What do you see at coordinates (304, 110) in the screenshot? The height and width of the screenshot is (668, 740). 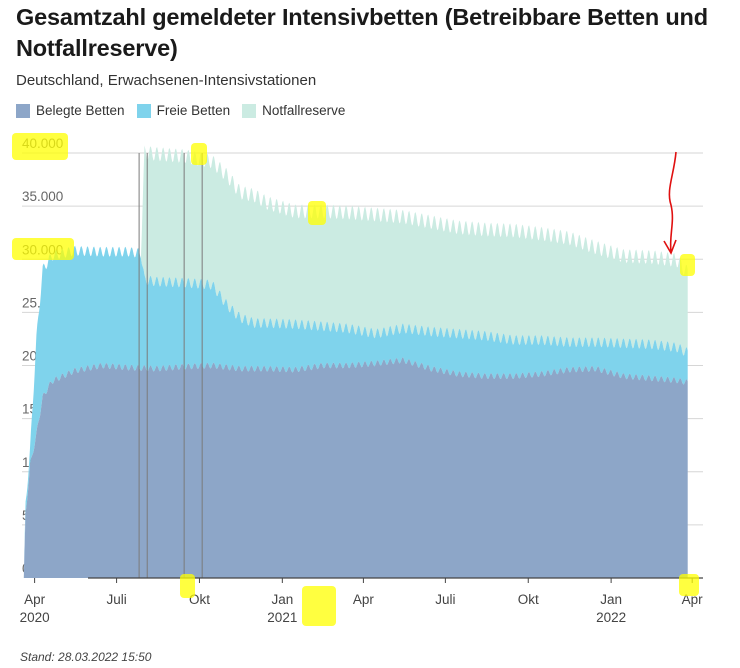 I see `legend-label-notfall: Notfallreserve` at bounding box center [304, 110].